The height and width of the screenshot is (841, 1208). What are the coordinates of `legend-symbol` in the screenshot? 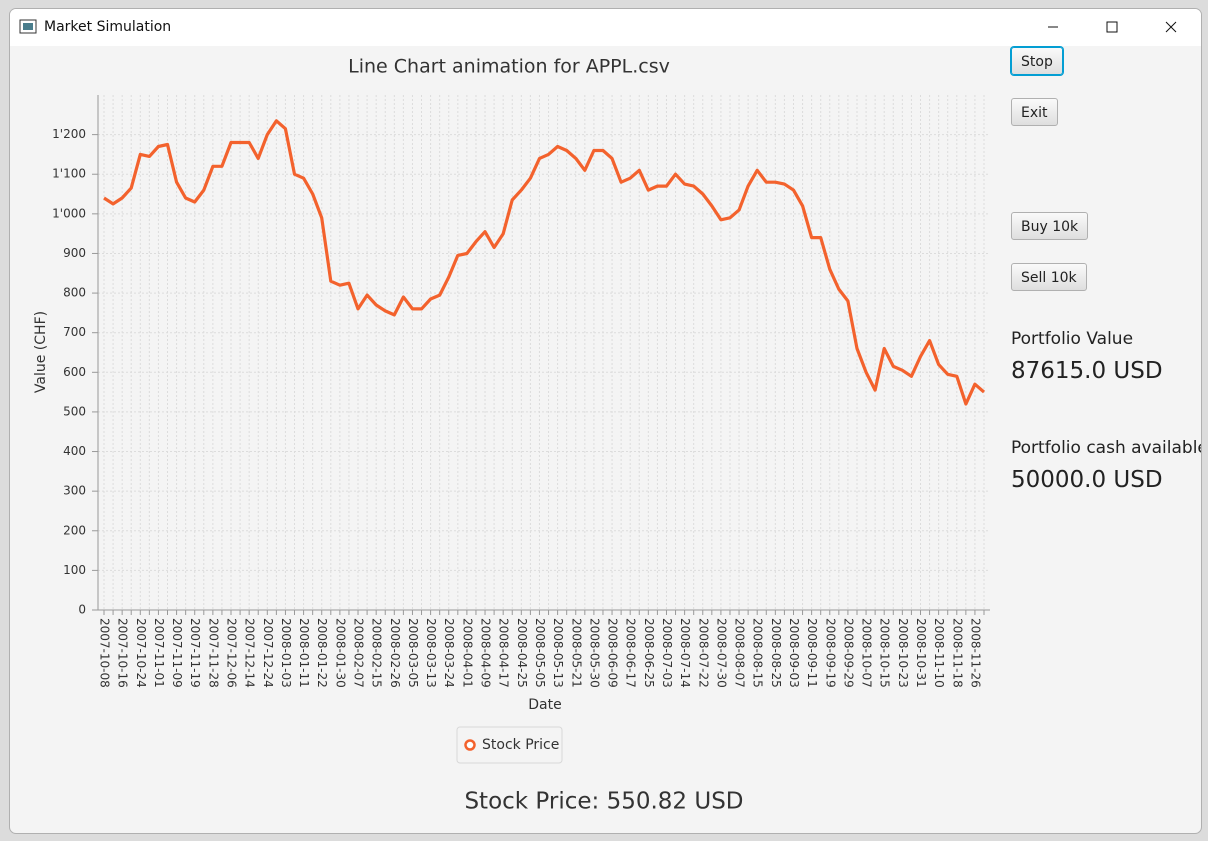 It's located at (470, 745).